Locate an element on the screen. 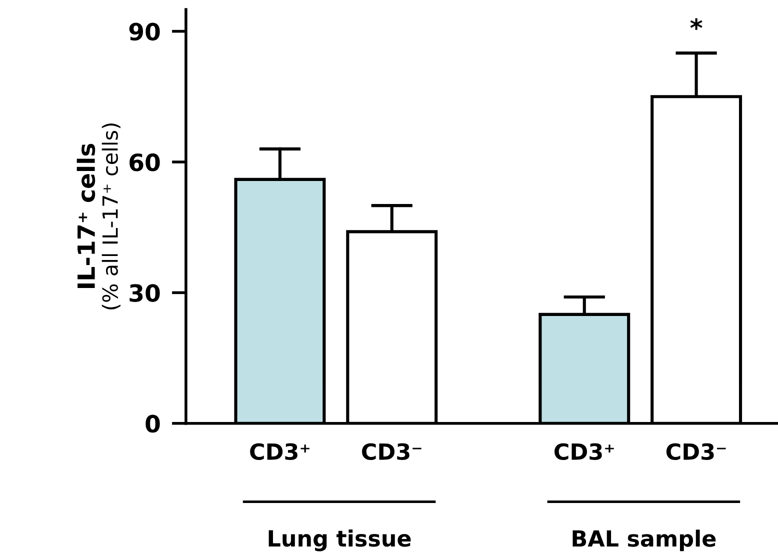 Image resolution: width=778 pixels, height=560 pixels. text: Lung tissue is located at coordinates (339, 541).